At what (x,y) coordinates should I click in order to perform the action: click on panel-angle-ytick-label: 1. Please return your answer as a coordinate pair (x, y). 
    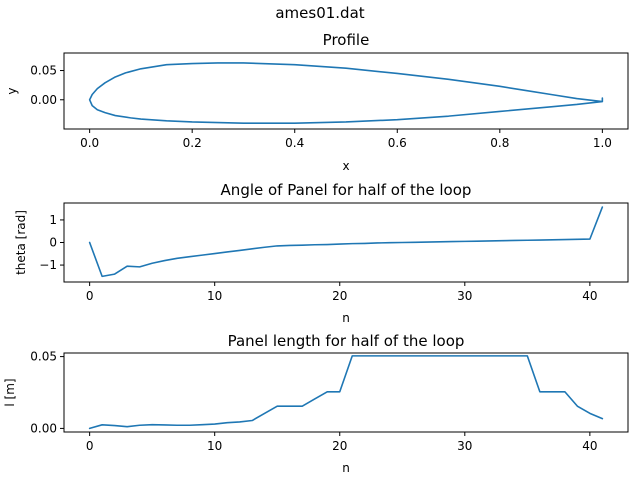
    Looking at the image, I should click on (53, 220).